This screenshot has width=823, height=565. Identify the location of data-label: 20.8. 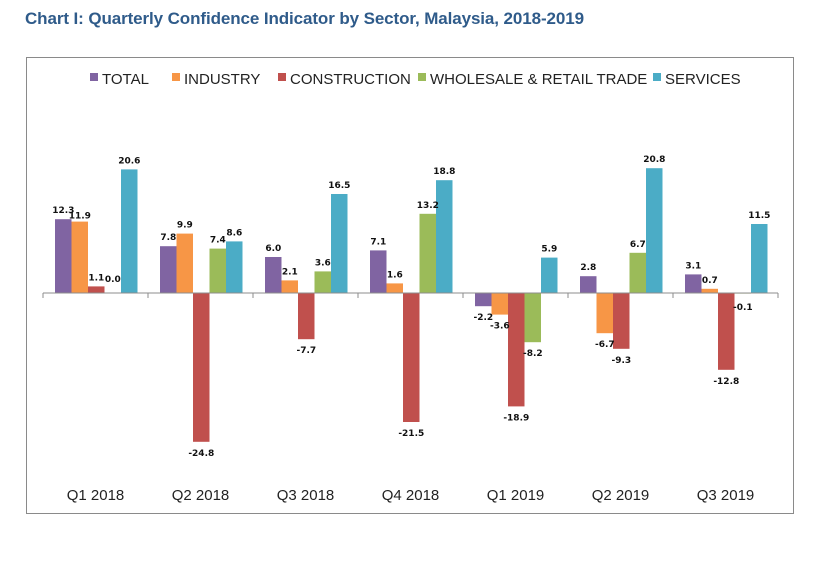
(654, 160).